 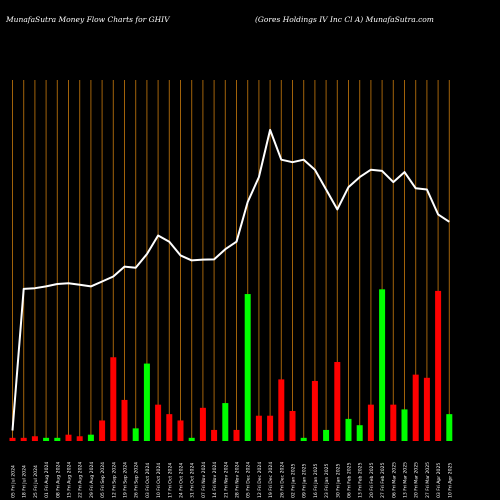 What do you see at coordinates (47, 480) in the screenshot?
I see `x-tick-label: 01 Fri Aug 2024` at bounding box center [47, 480].